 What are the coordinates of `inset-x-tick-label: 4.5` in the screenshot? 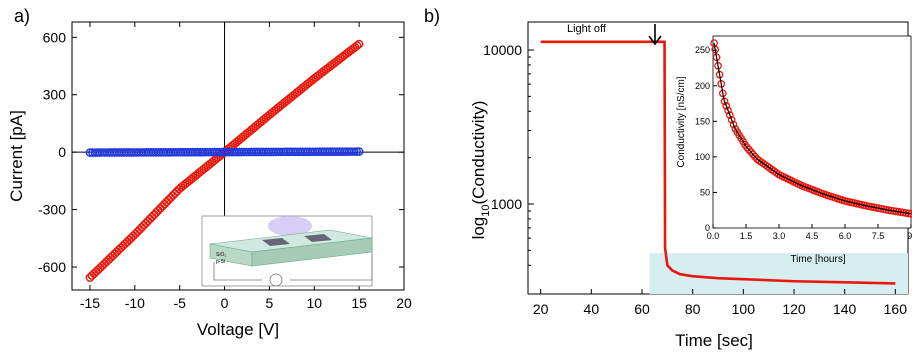 It's located at (812, 236).